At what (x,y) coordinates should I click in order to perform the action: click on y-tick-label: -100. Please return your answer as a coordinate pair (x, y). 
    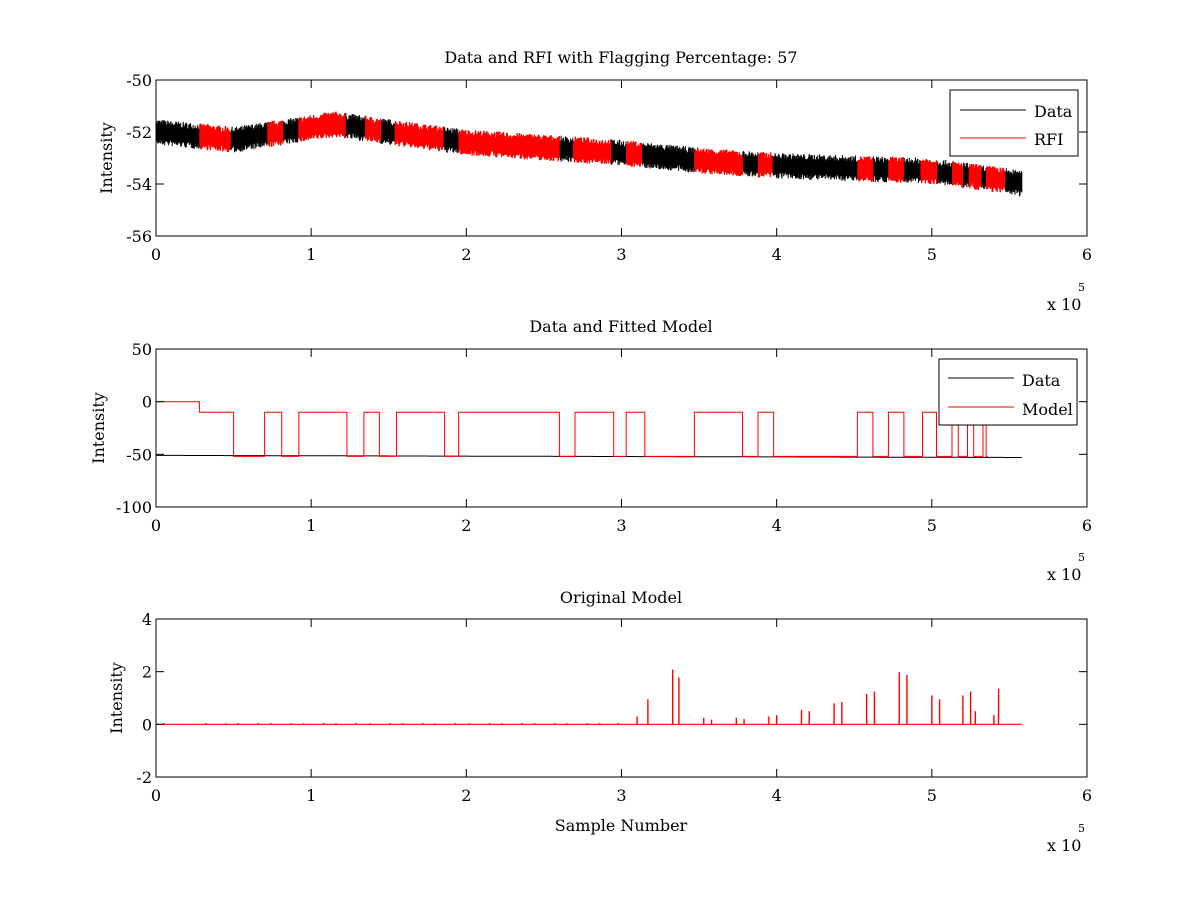
    Looking at the image, I should click on (134, 507).